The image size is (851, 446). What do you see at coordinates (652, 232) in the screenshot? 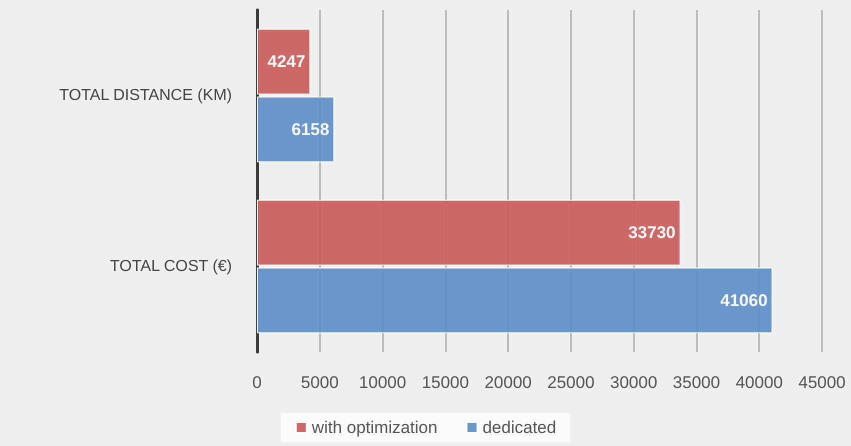
I see `data-label: 33730` at bounding box center [652, 232].